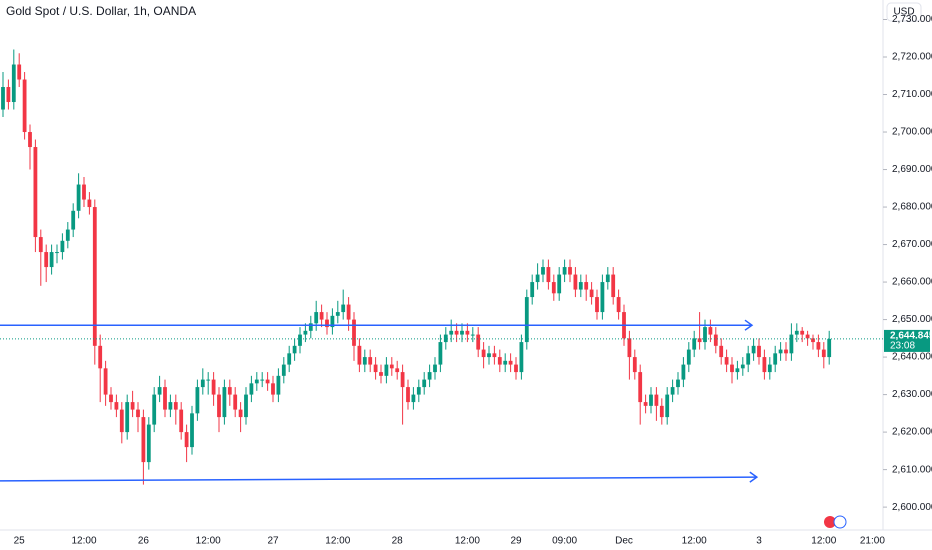 The height and width of the screenshot is (550, 932). What do you see at coordinates (912, 132) in the screenshot?
I see `y-tick-label: 2,700.000` at bounding box center [912, 132].